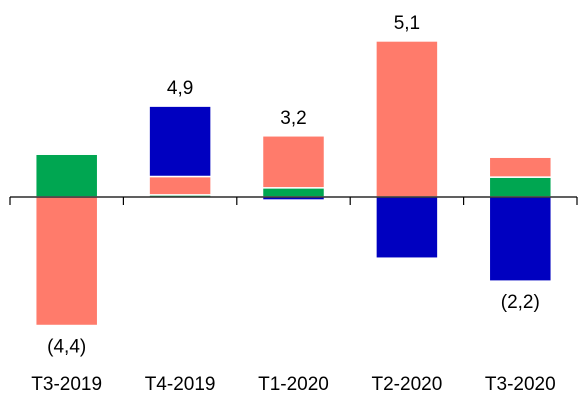 Image resolution: width=578 pixels, height=400 pixels. Describe the element at coordinates (180, 88) in the screenshot. I see `data-label: 4,9` at that location.